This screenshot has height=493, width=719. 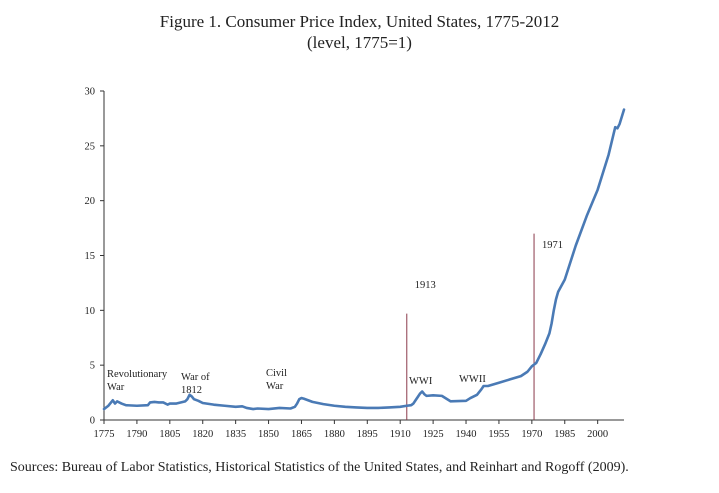 I want to click on annotation-label: 1812, so click(x=191, y=390).